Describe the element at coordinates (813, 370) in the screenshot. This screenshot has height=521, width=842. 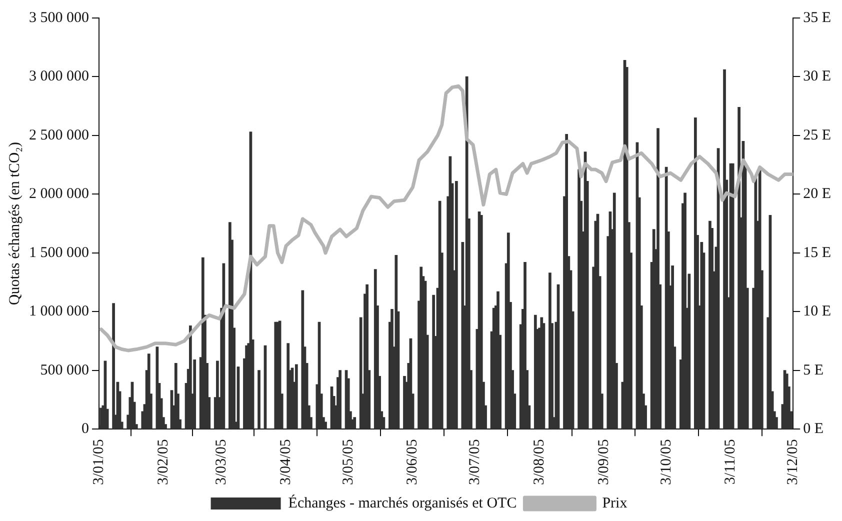
I see `y2-tick-label: 5 E` at that location.